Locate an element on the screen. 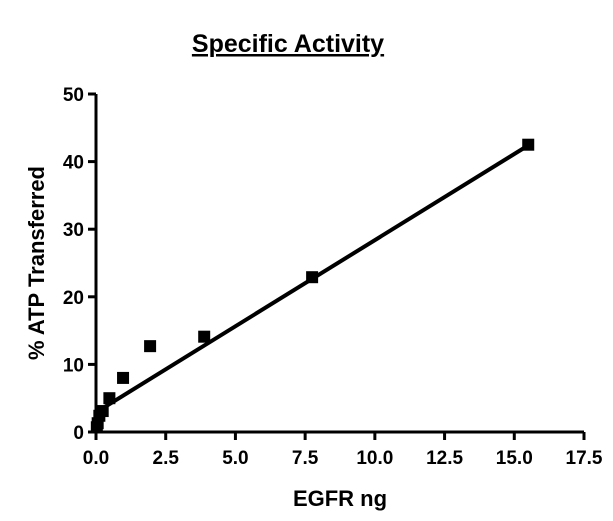  y-tick-label: 50 is located at coordinates (73, 95).